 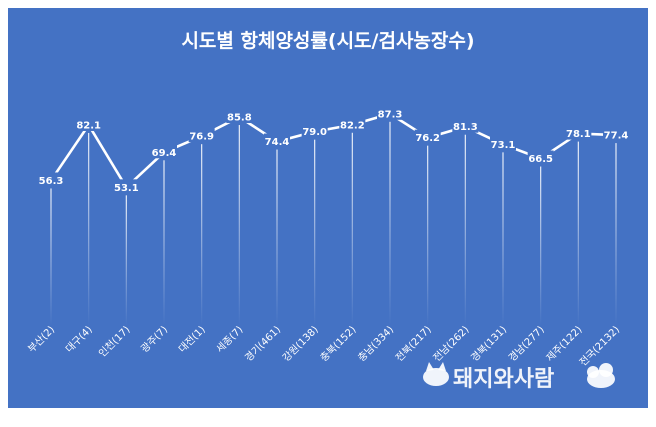 I want to click on data-label: 66.5, so click(x=540, y=159).